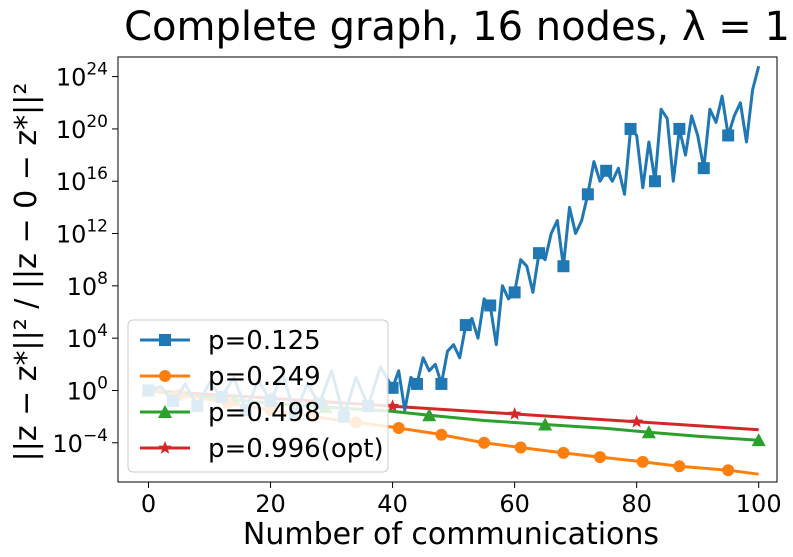 The width and height of the screenshot is (793, 557). What do you see at coordinates (264, 341) in the screenshot?
I see `legend-label: p=0.125` at bounding box center [264, 341].